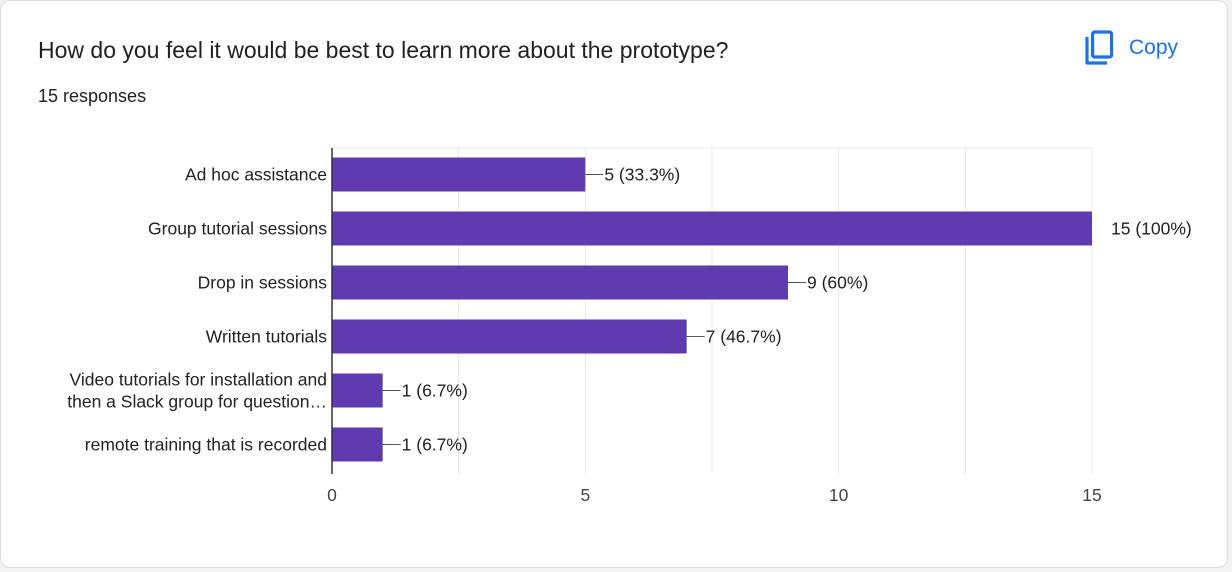 The height and width of the screenshot is (572, 1232). I want to click on x-tick-label: 10, so click(839, 495).